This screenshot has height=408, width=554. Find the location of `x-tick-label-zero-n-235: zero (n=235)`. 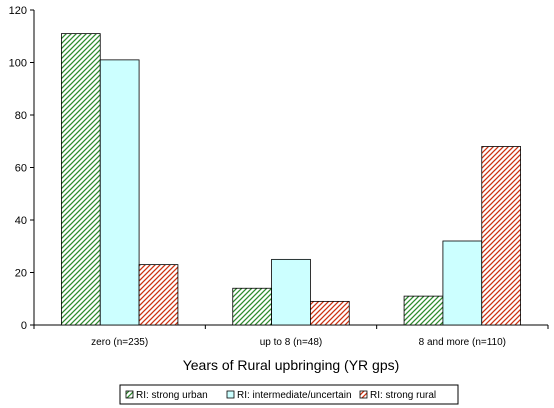

x-tick-label-zero-n-235: zero (n=235) is located at coordinates (119, 342).